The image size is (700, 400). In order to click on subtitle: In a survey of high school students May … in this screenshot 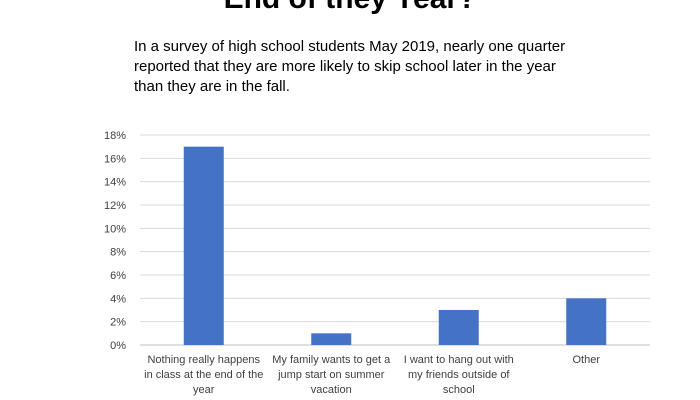, I will do `click(369, 67)`.